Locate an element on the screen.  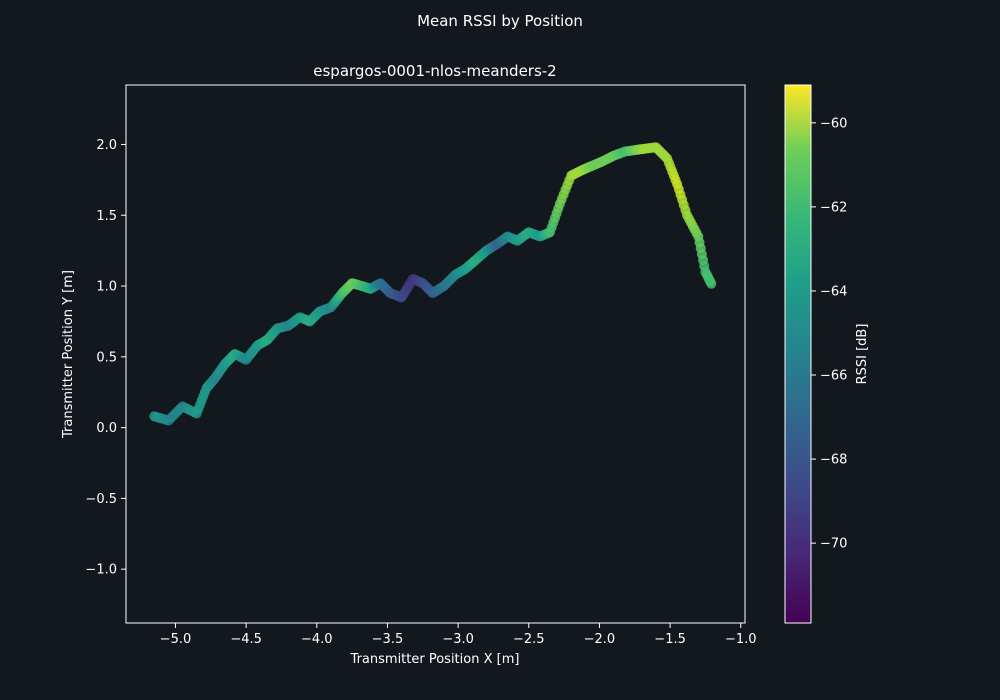
x-axis-ticks: −5.0 −4.5 −4.0 −3.5 −3.0 −2.5 −2.0 −1.5 −1.0 is located at coordinates (458, 635).